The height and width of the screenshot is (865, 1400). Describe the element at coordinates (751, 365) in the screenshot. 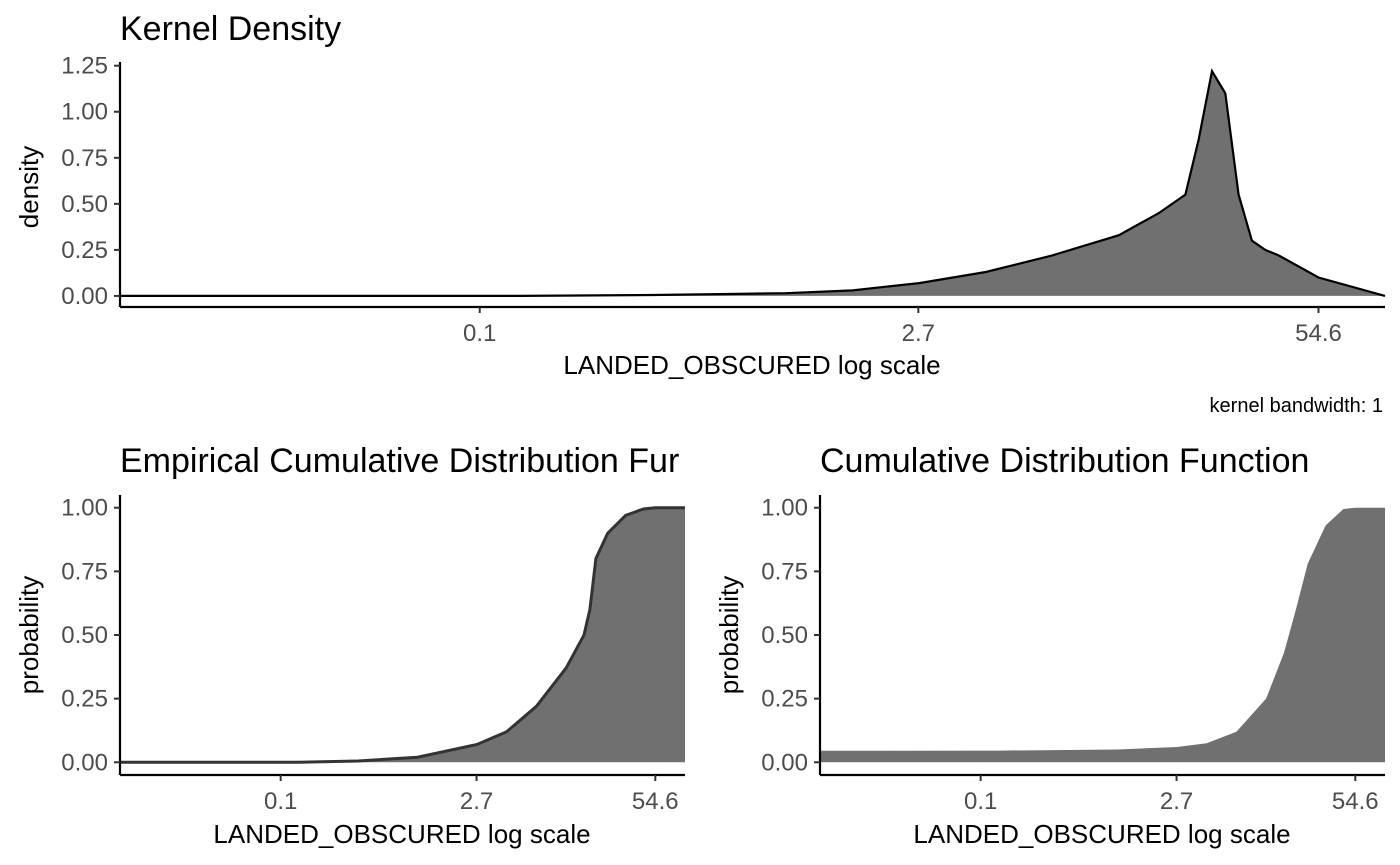

I see `kernel-density-x-label: LANDED_OBSCURED log scale` at that location.